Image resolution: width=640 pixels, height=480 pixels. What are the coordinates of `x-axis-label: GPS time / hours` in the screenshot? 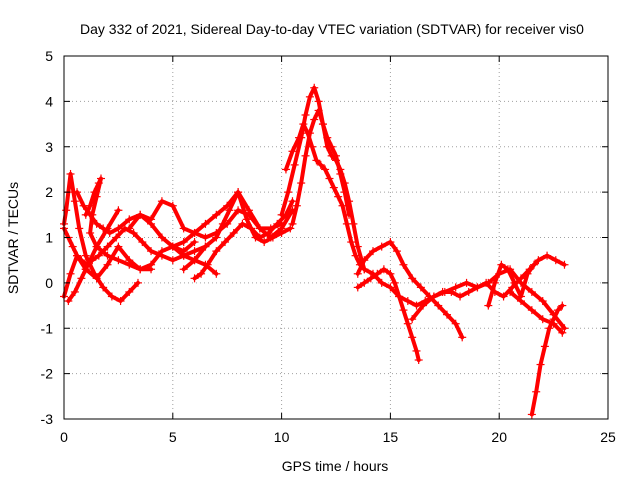 It's located at (335, 466).